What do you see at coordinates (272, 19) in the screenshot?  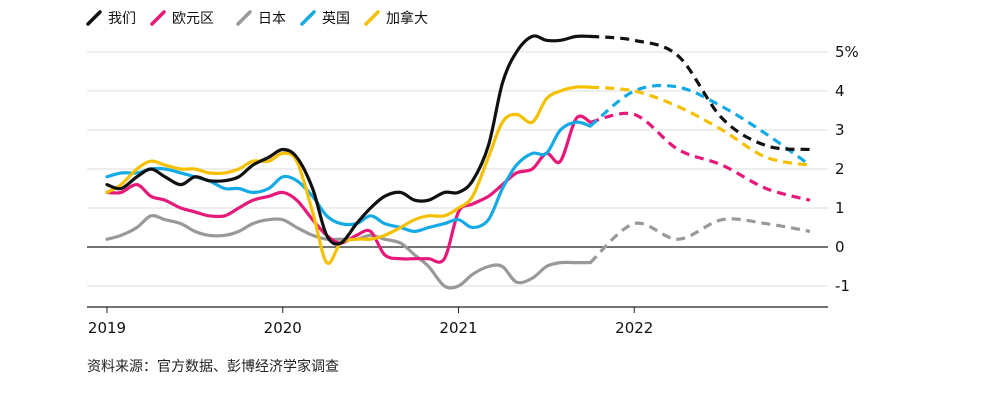 I see `legend-label: 日本` at bounding box center [272, 19].